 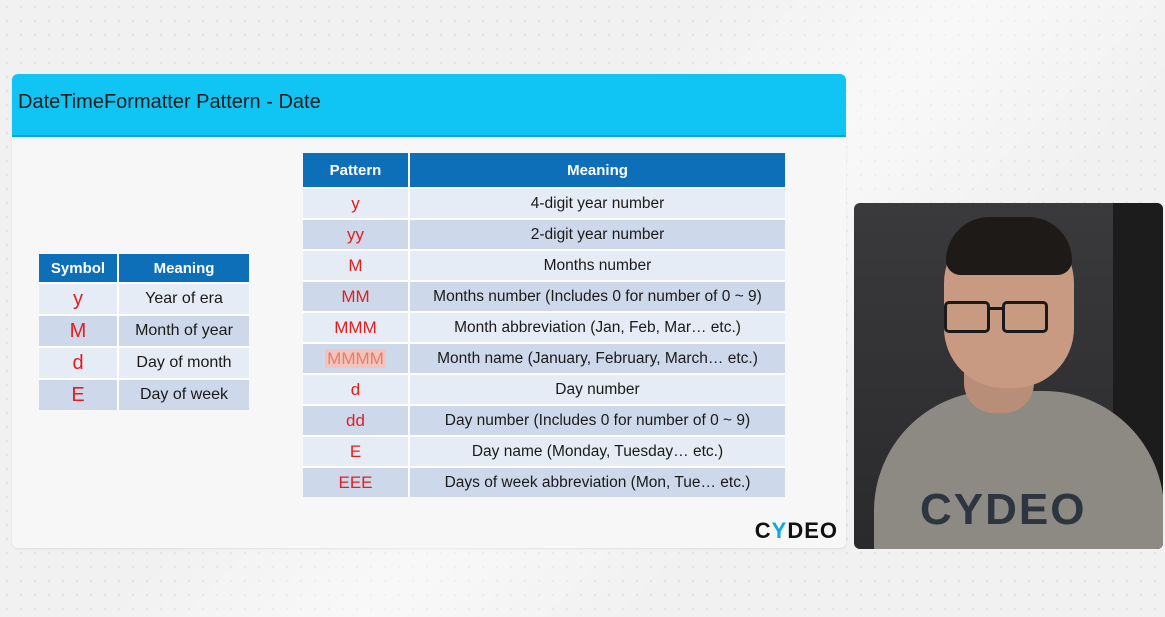 I want to click on logo-part: C, so click(x=763, y=530).